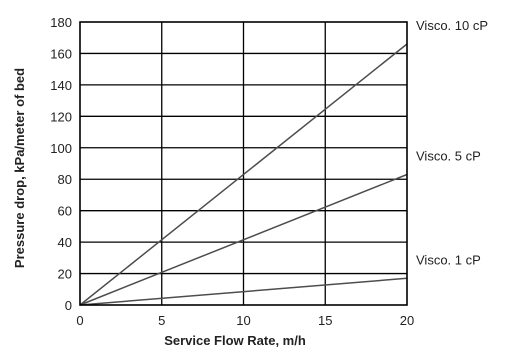  What do you see at coordinates (452, 25) in the screenshot?
I see `series-label: Visco. 10 cP` at bounding box center [452, 25].